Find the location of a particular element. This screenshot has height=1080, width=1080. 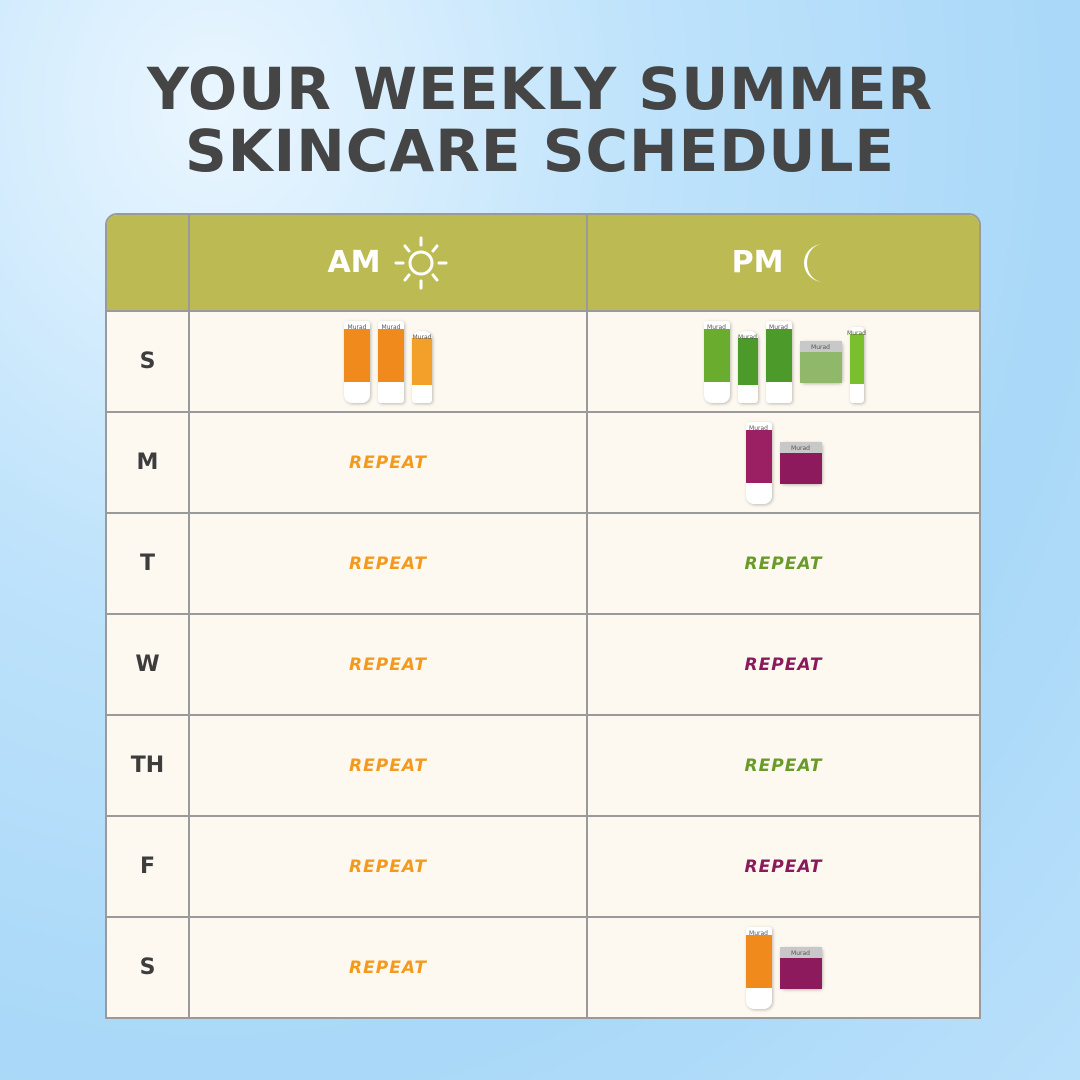

table-row: M REPEAT Murad Murad is located at coordinates (543, 461).